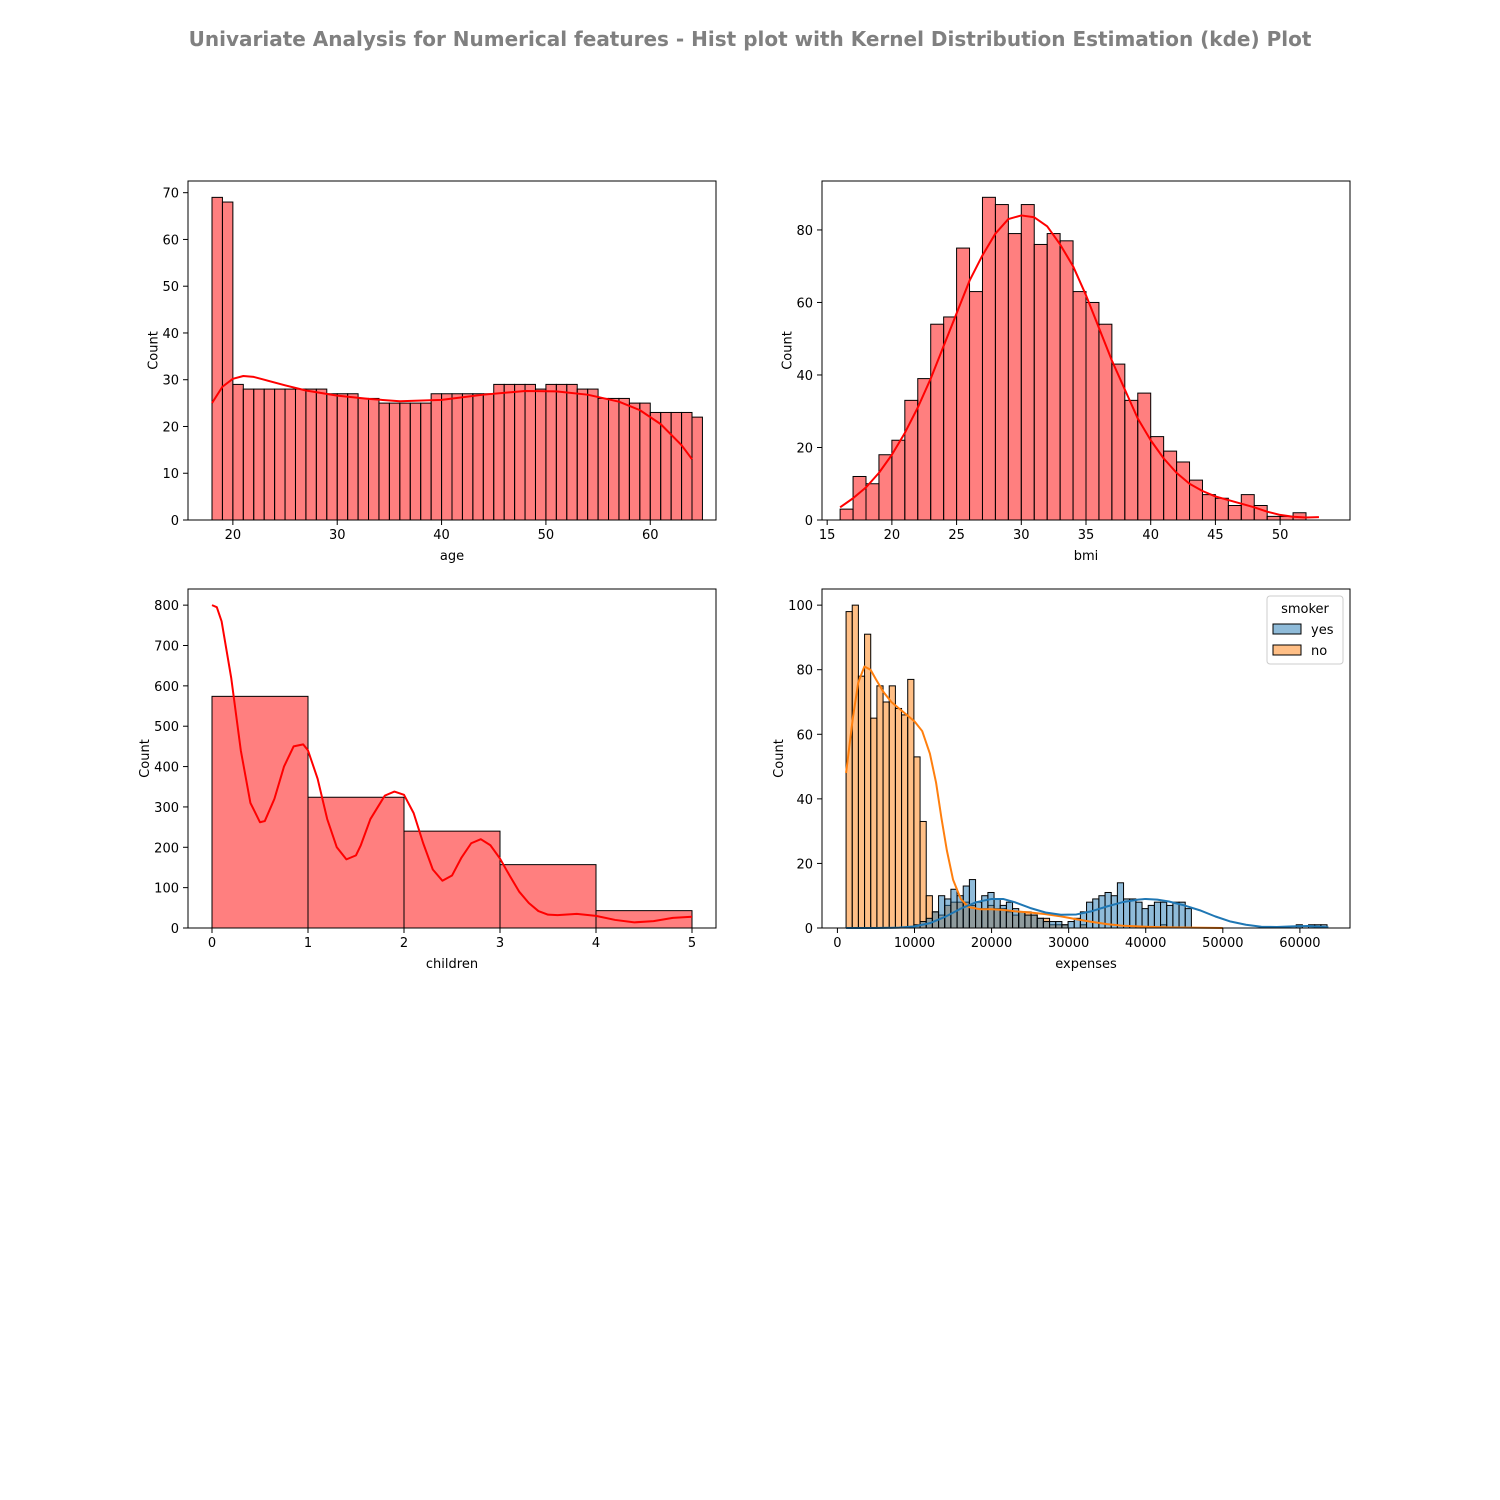 The width and height of the screenshot is (1500, 1500). I want to click on age-xlabel: age, so click(452, 556).